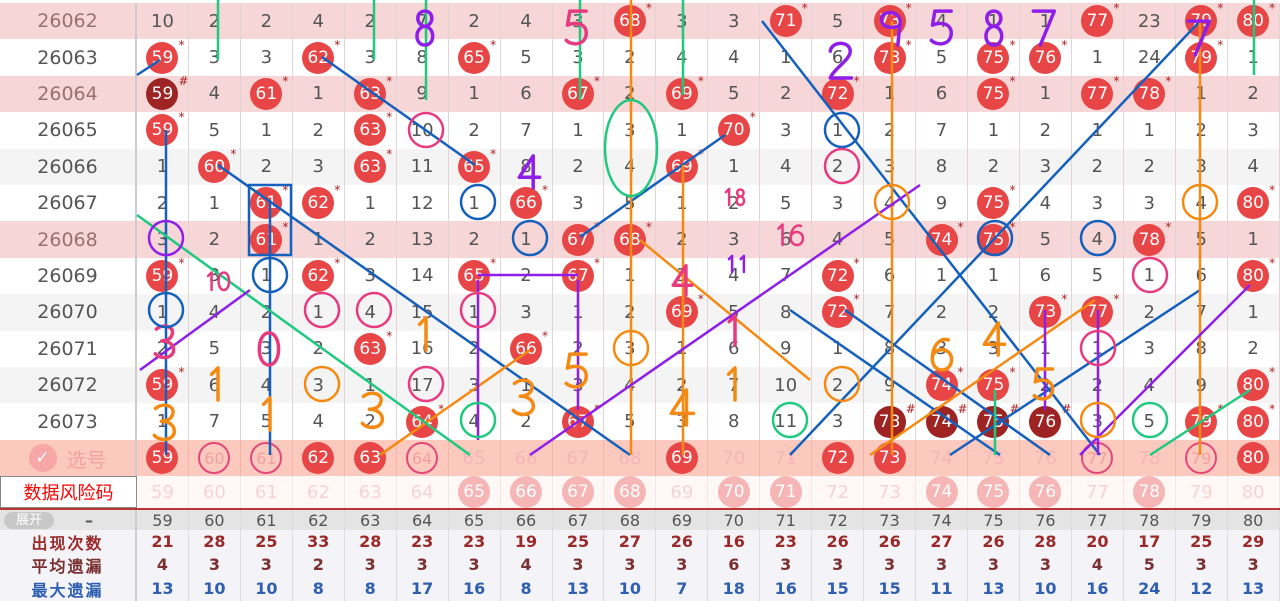  What do you see at coordinates (837, 458) in the screenshot?
I see `pick-ball: 72` at bounding box center [837, 458].